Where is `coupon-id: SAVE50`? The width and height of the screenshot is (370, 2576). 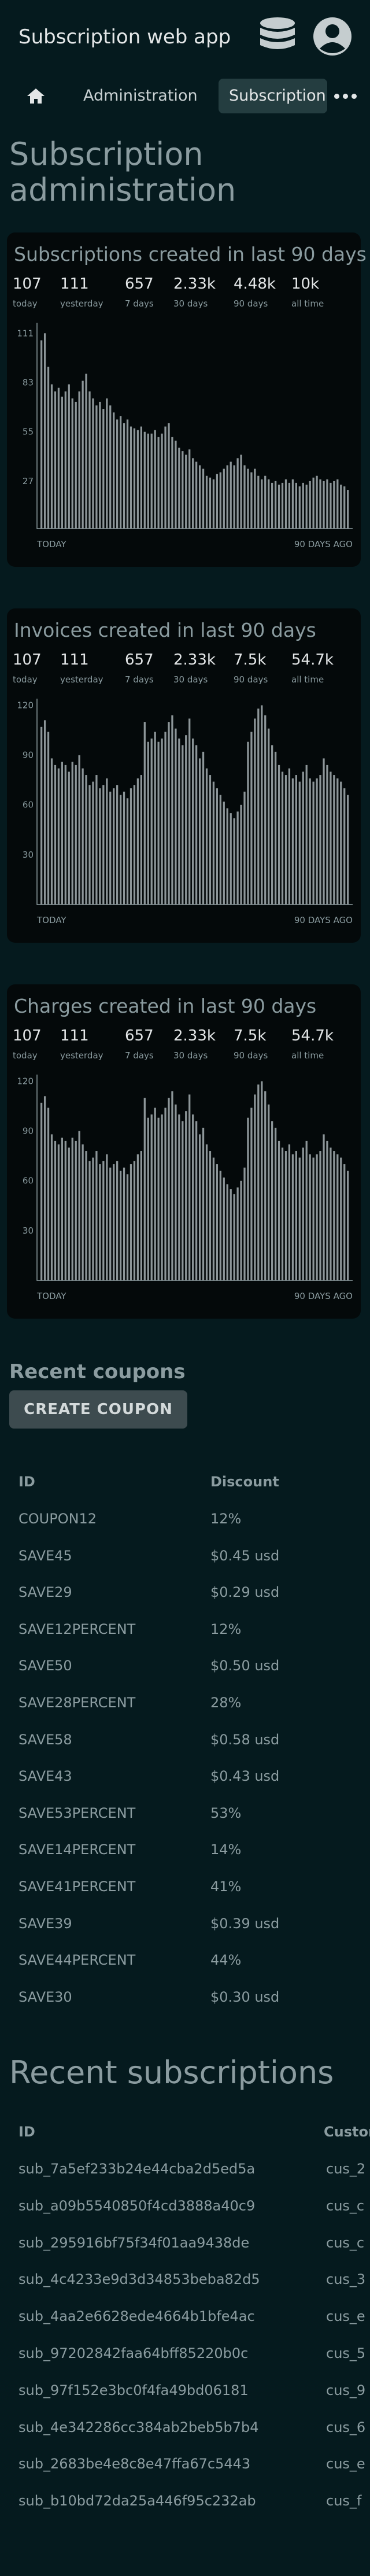
coupon-id: SAVE50 is located at coordinates (45, 1666).